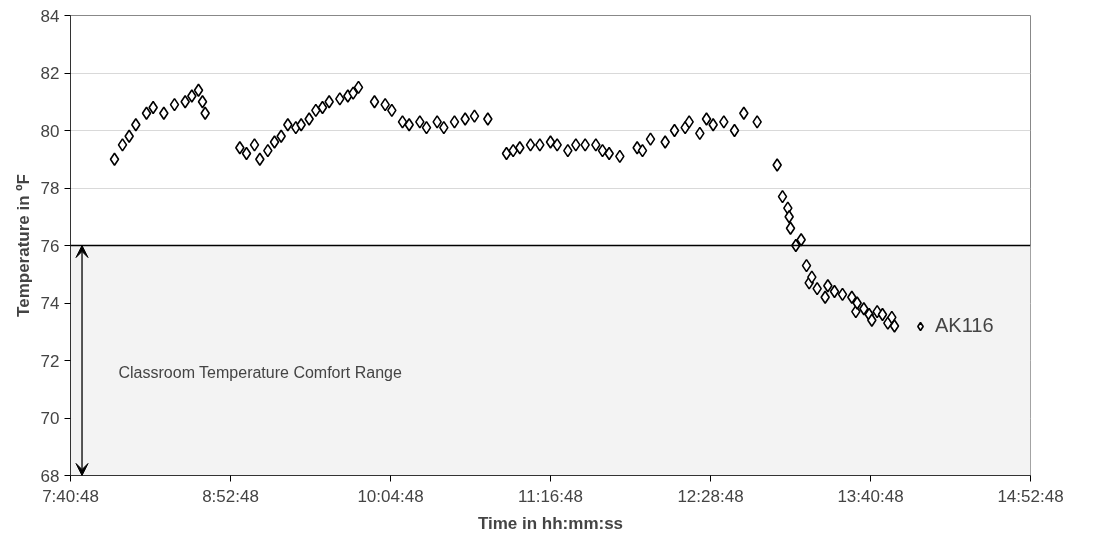 The width and height of the screenshot is (1110, 554). Describe the element at coordinates (964, 325) in the screenshot. I see `legend-label: AK116` at that location.